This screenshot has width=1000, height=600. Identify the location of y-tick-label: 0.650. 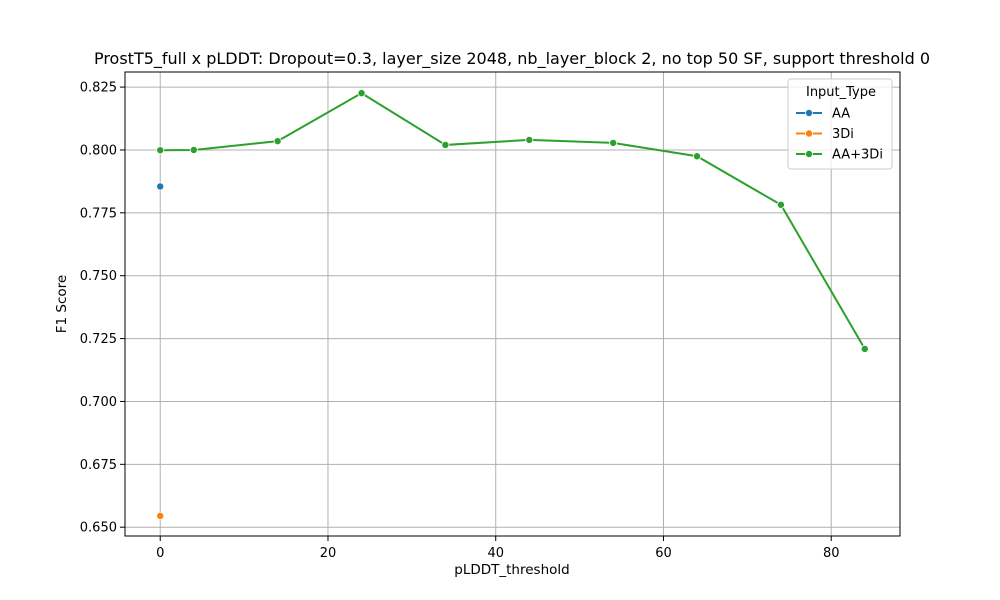
(98, 528).